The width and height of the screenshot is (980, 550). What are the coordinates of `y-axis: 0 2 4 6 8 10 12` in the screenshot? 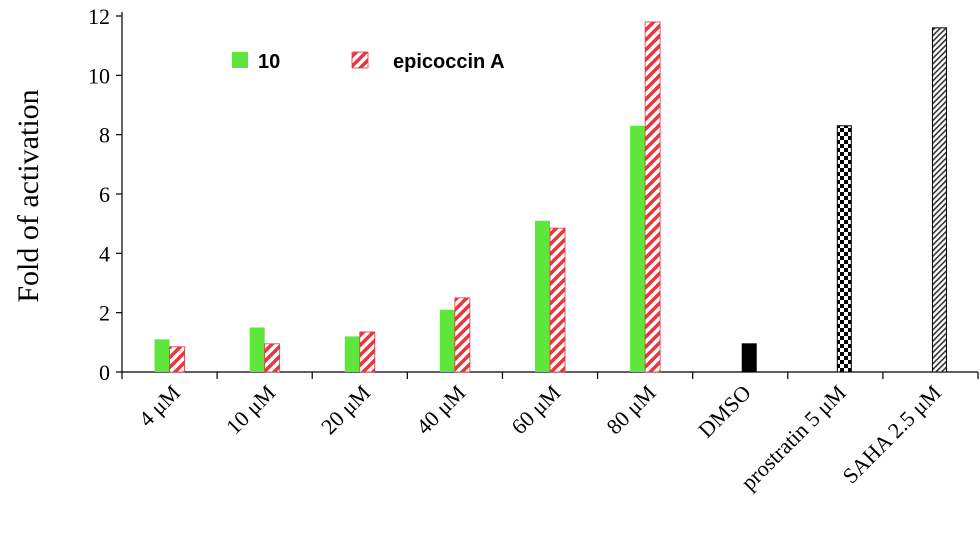 It's located at (105, 194).